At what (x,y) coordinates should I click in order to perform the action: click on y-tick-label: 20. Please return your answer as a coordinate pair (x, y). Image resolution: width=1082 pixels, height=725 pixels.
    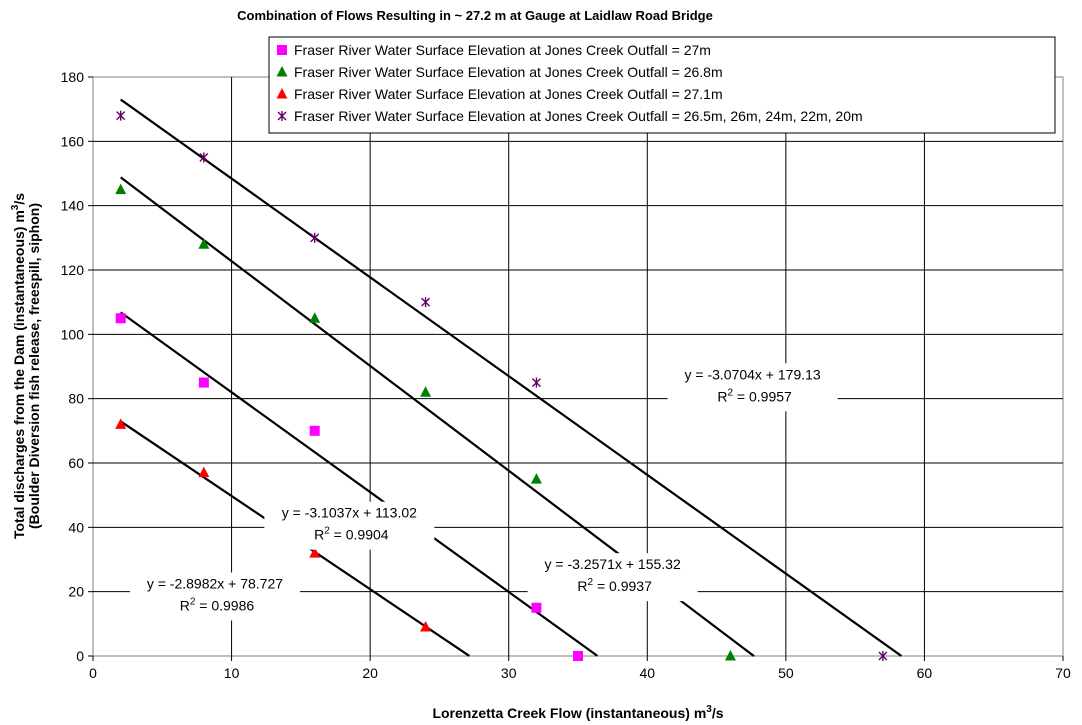
    Looking at the image, I should click on (76, 592).